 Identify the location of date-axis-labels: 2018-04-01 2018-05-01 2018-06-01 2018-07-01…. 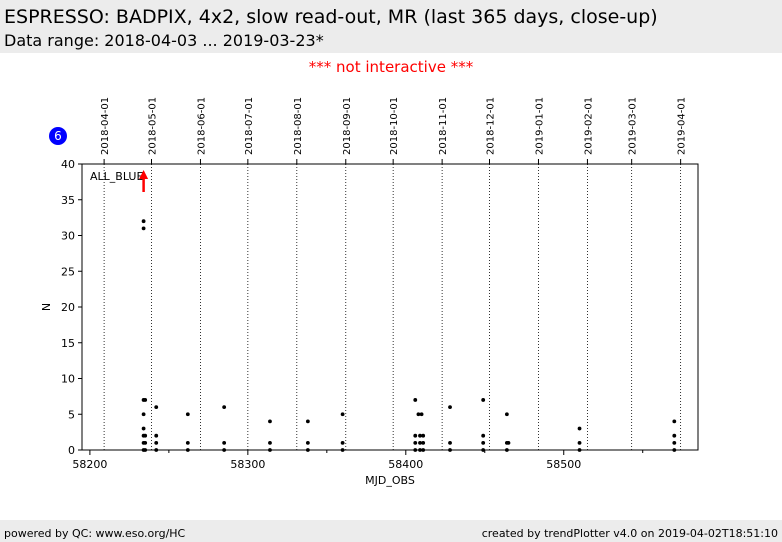
(394, 126).